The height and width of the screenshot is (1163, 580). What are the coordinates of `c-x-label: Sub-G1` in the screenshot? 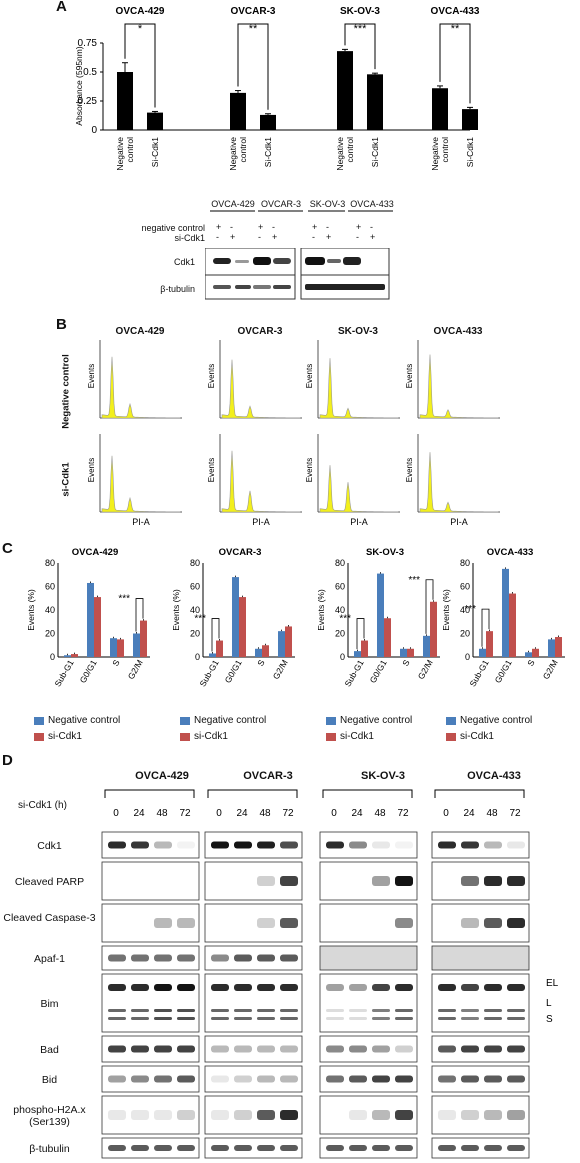 It's located at (63, 673).